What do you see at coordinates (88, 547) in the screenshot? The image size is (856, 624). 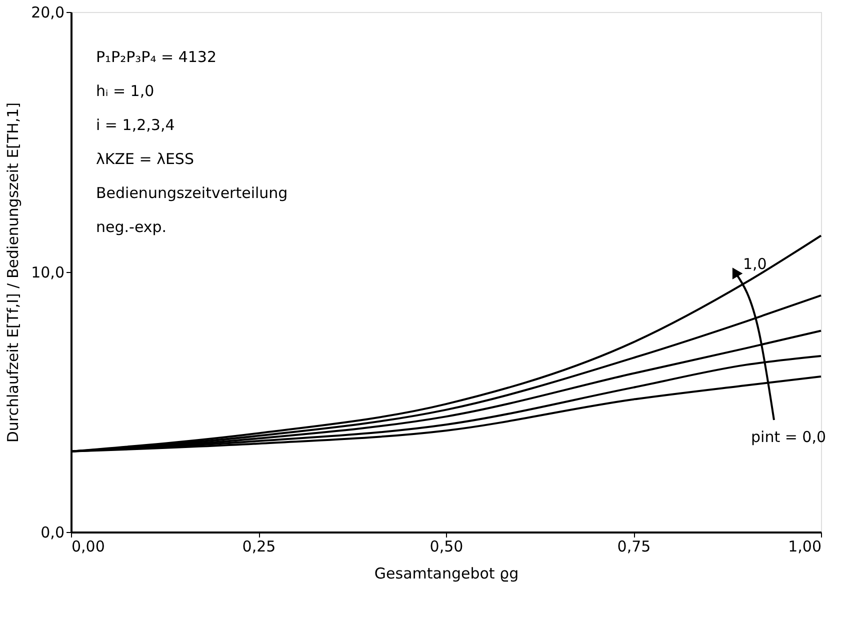 I see `x-tick-label: 0,00` at bounding box center [88, 547].